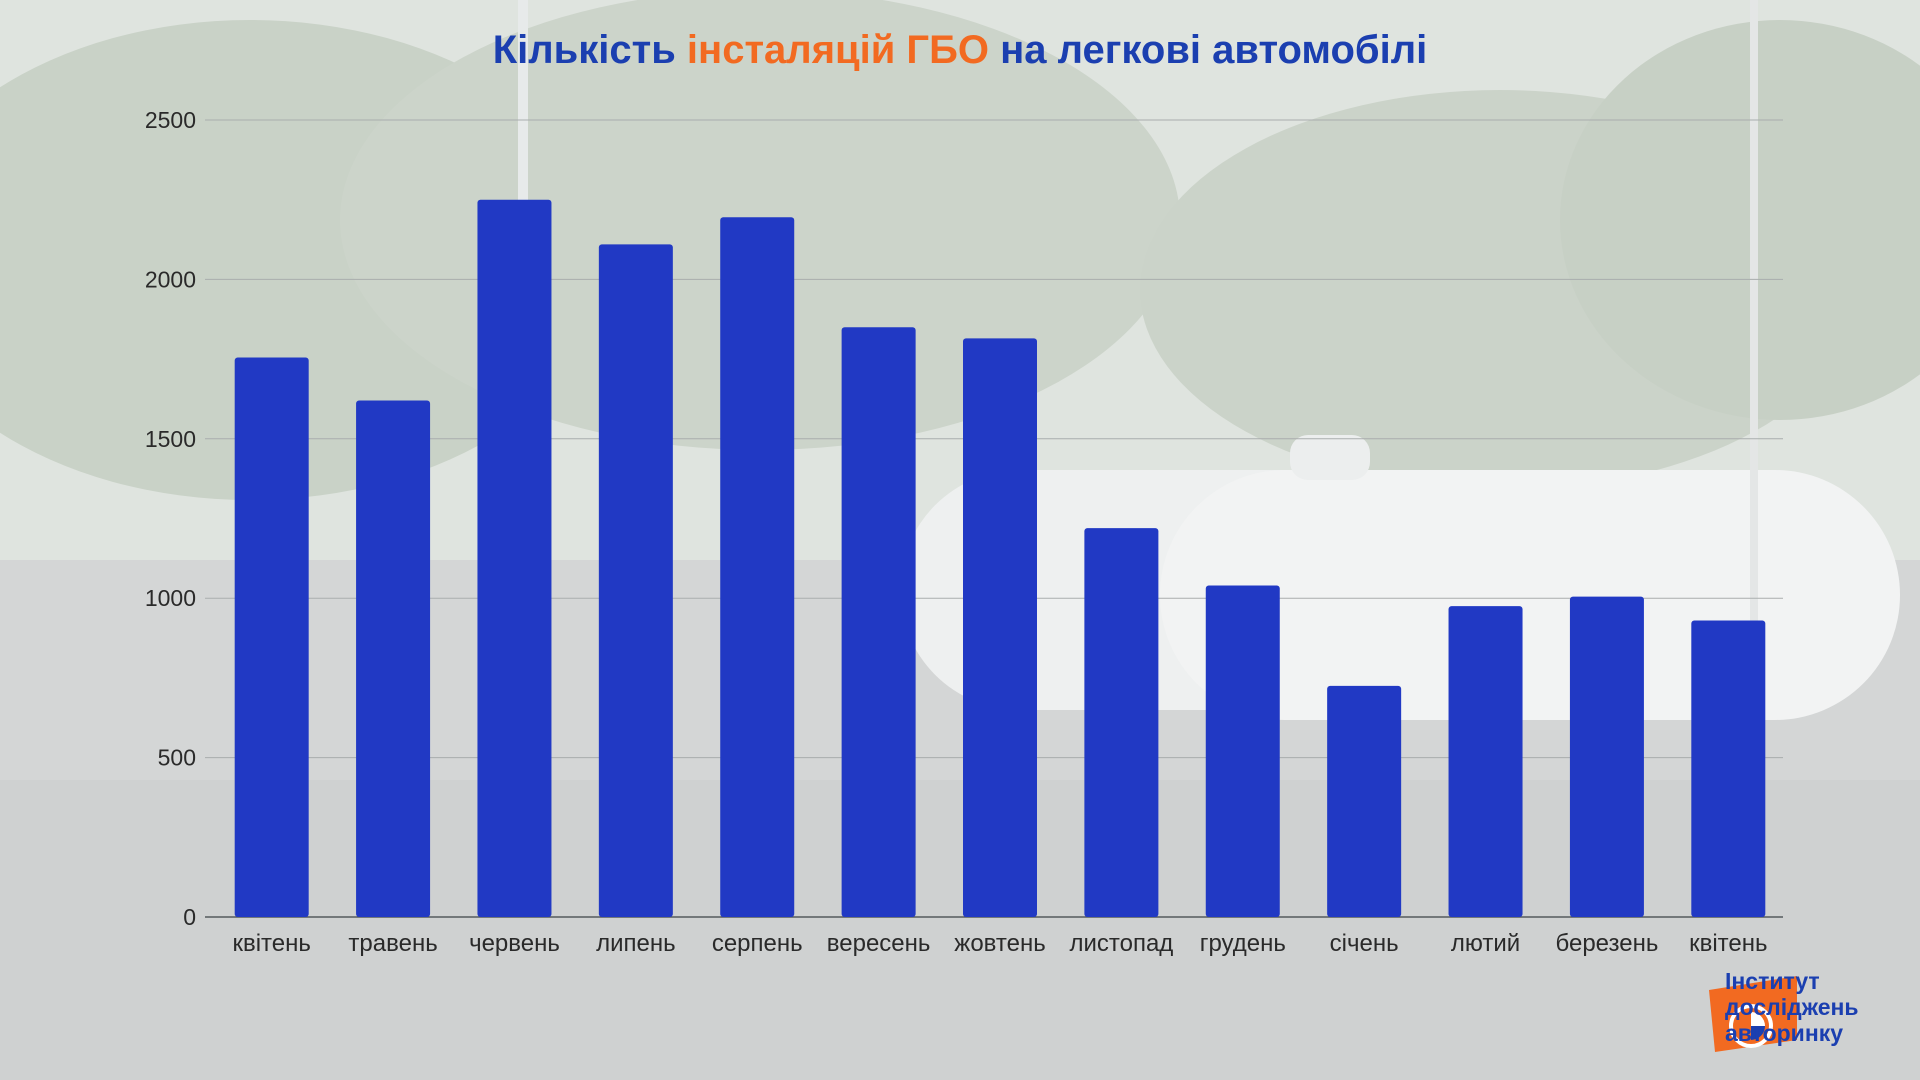 The width and height of the screenshot is (1920, 1080). I want to click on x-tick-label: жовтень, so click(999, 943).